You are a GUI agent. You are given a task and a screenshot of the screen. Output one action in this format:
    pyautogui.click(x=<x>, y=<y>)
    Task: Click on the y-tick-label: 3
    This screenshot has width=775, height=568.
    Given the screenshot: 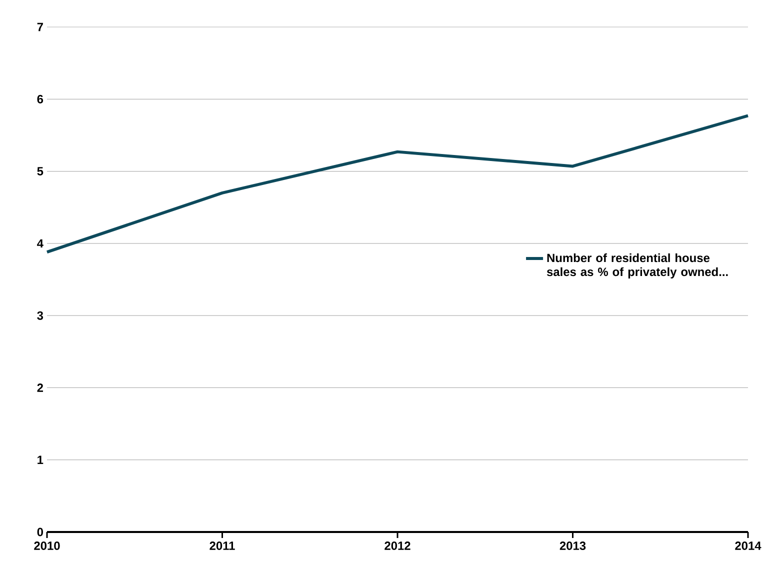 What is the action you would take?
    pyautogui.click(x=40, y=315)
    